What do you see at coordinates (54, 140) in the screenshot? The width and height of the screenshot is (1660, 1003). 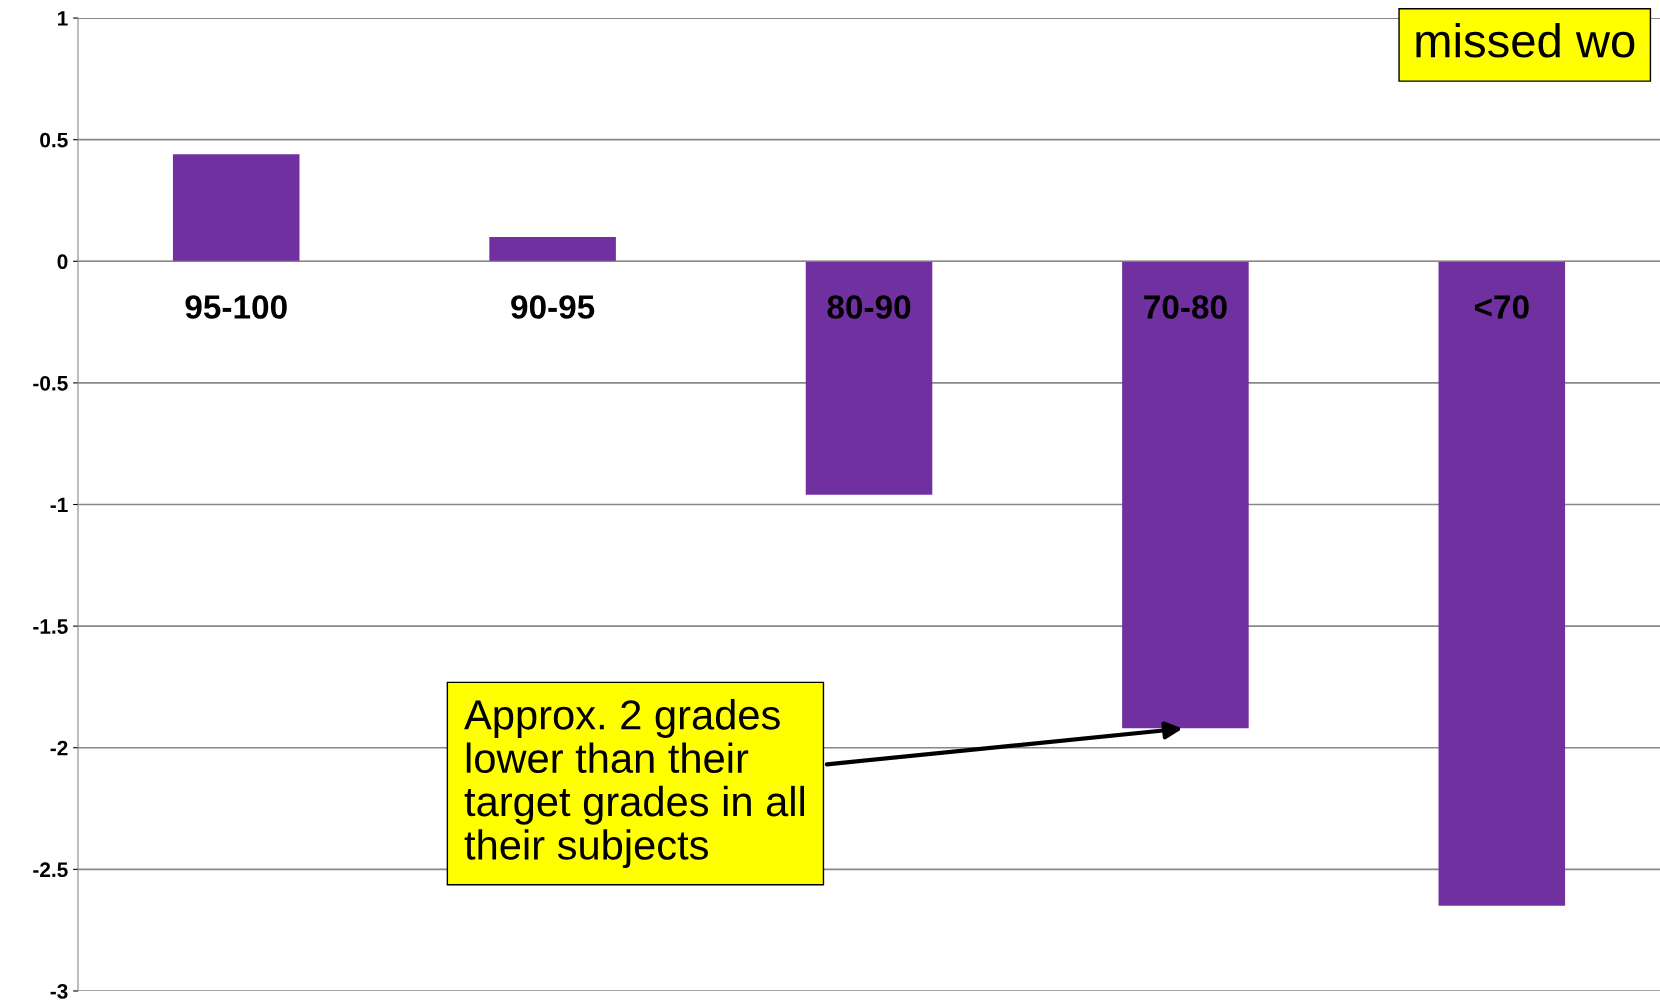 I see `y-tick-label: 0.5` at bounding box center [54, 140].